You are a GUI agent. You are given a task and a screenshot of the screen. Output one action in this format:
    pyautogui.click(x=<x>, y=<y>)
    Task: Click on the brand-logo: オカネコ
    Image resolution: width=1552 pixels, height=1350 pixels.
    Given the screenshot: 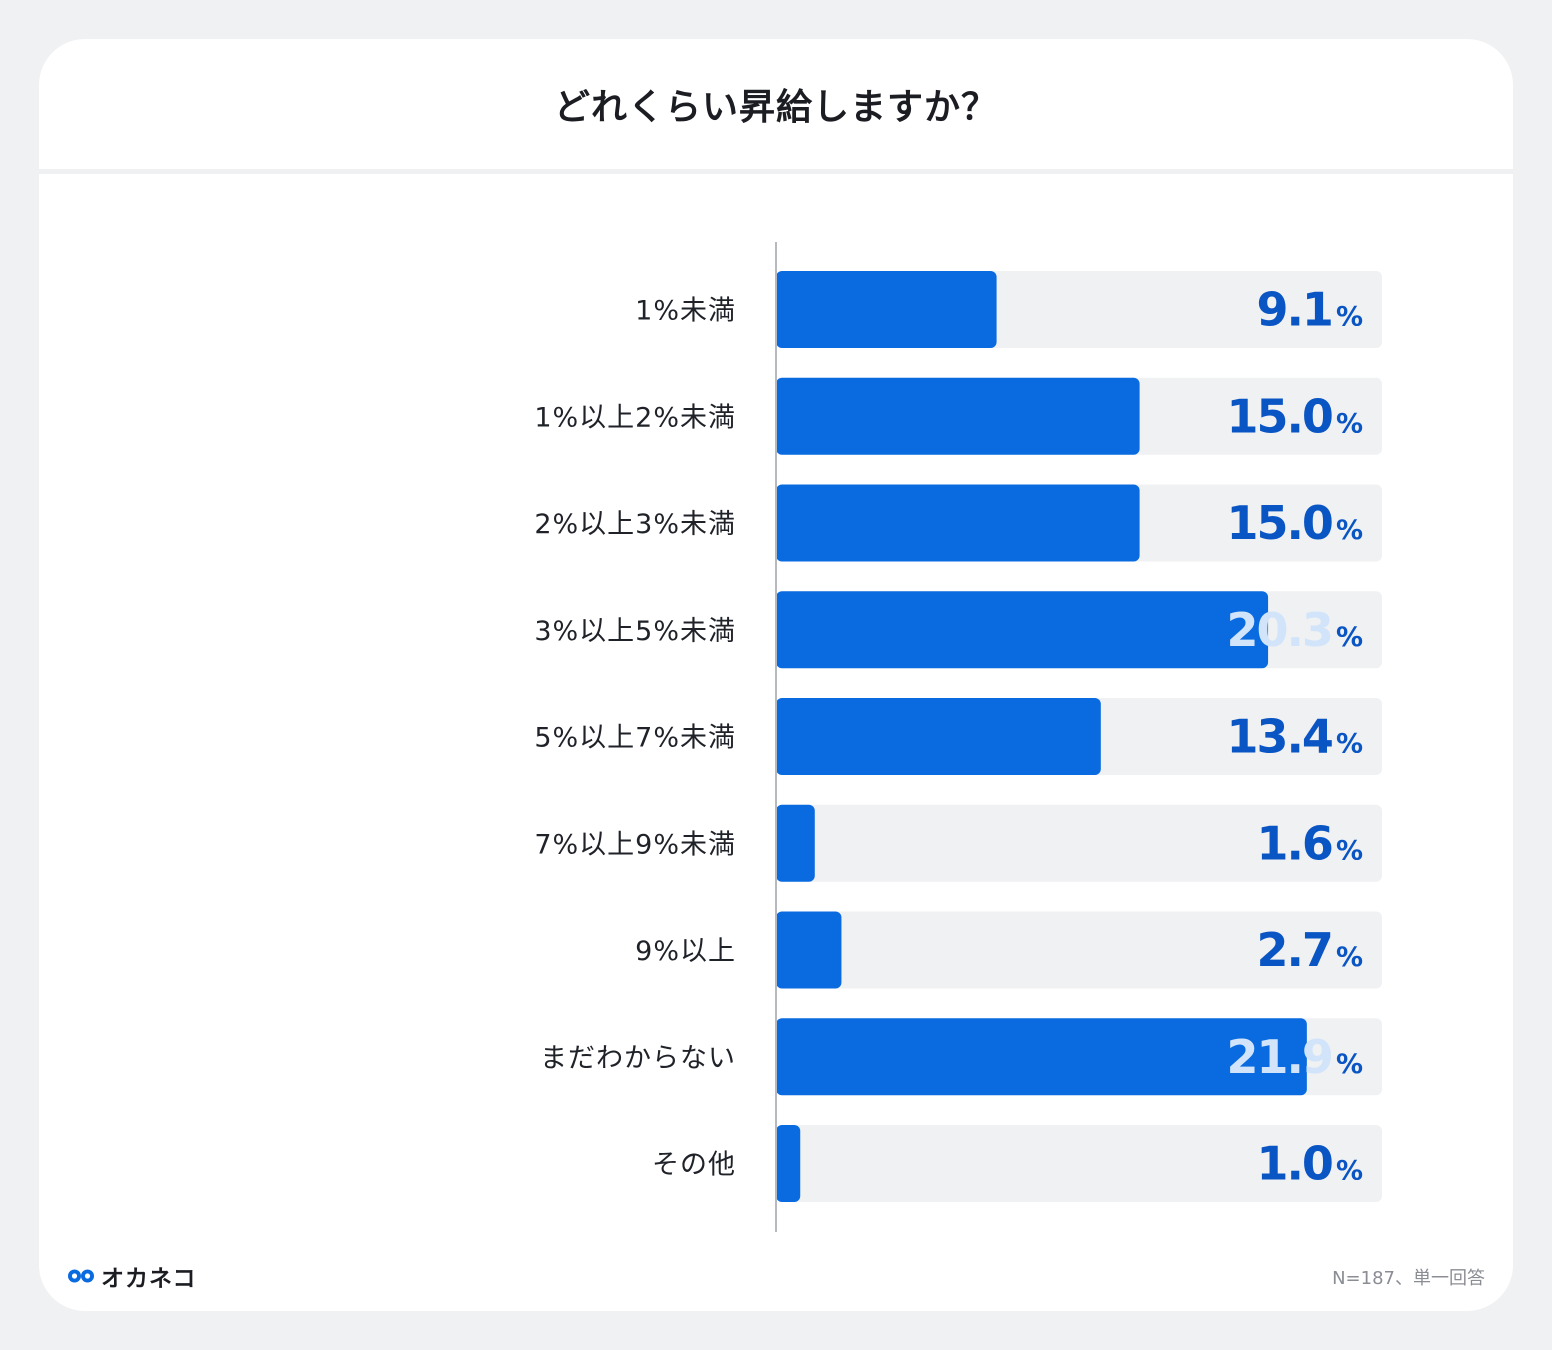 What is the action you would take?
    pyautogui.click(x=132, y=1276)
    